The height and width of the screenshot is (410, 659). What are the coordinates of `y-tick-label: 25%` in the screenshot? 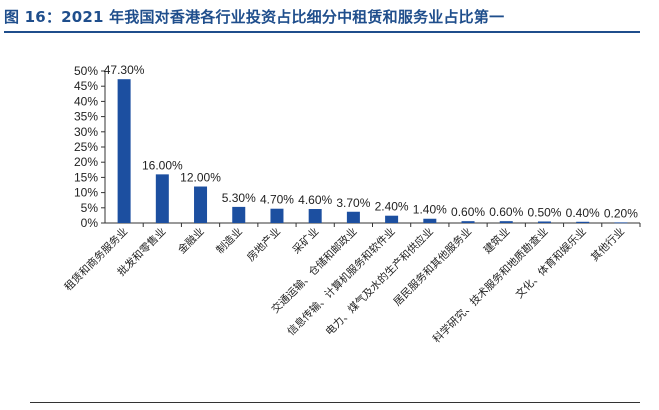 It's located at (86, 147).